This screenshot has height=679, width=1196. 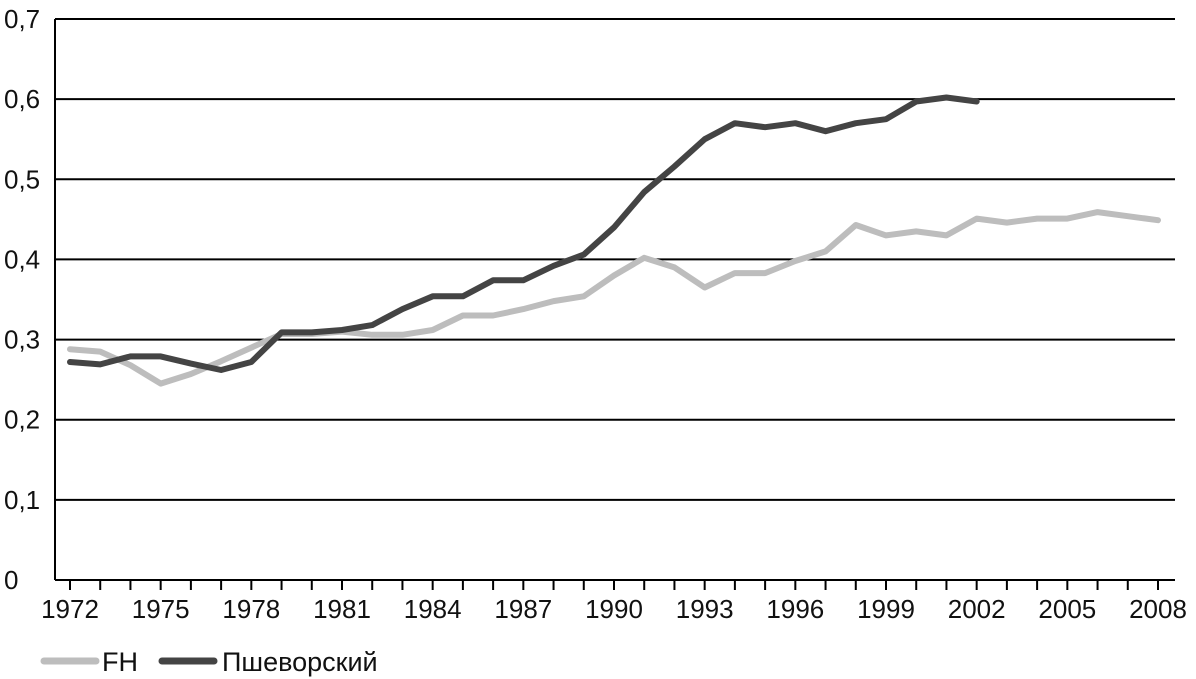 I want to click on x-tick-label: 1984, so click(x=433, y=609).